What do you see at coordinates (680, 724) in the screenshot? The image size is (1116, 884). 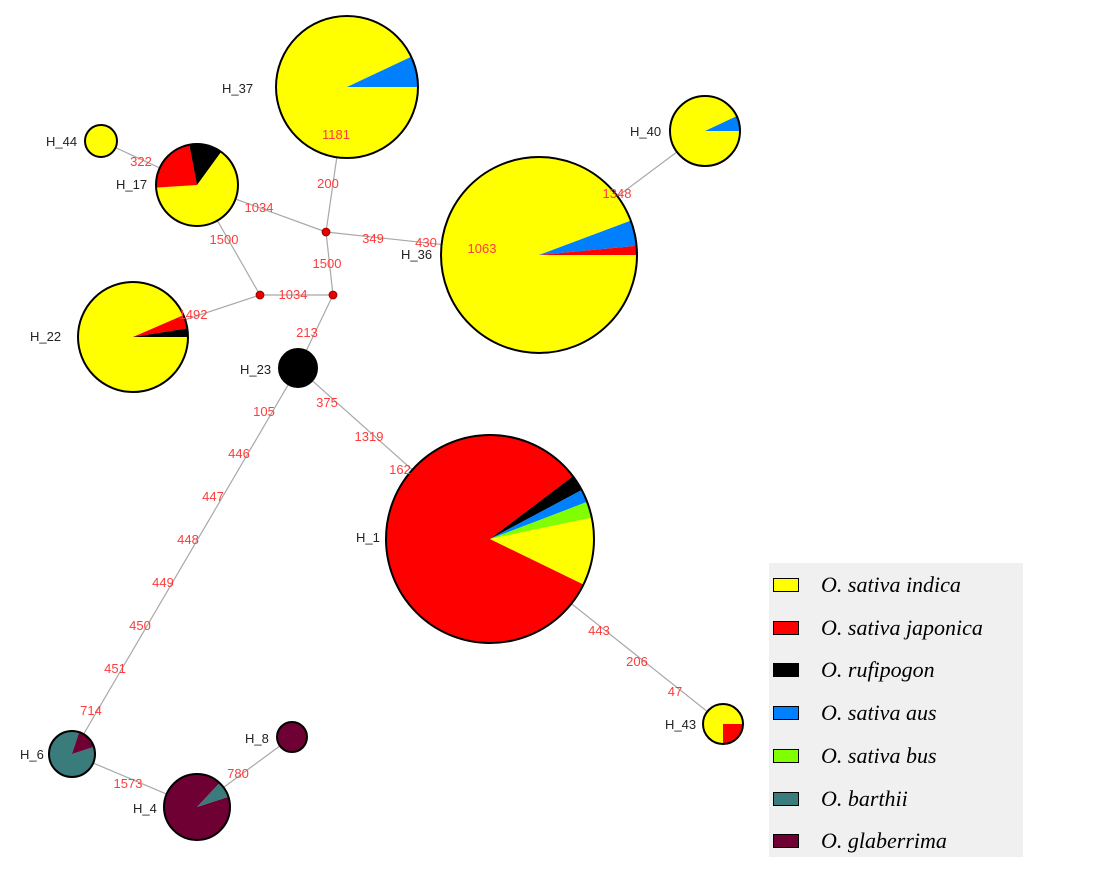 I see `node-label-H_43: H_43` at bounding box center [680, 724].